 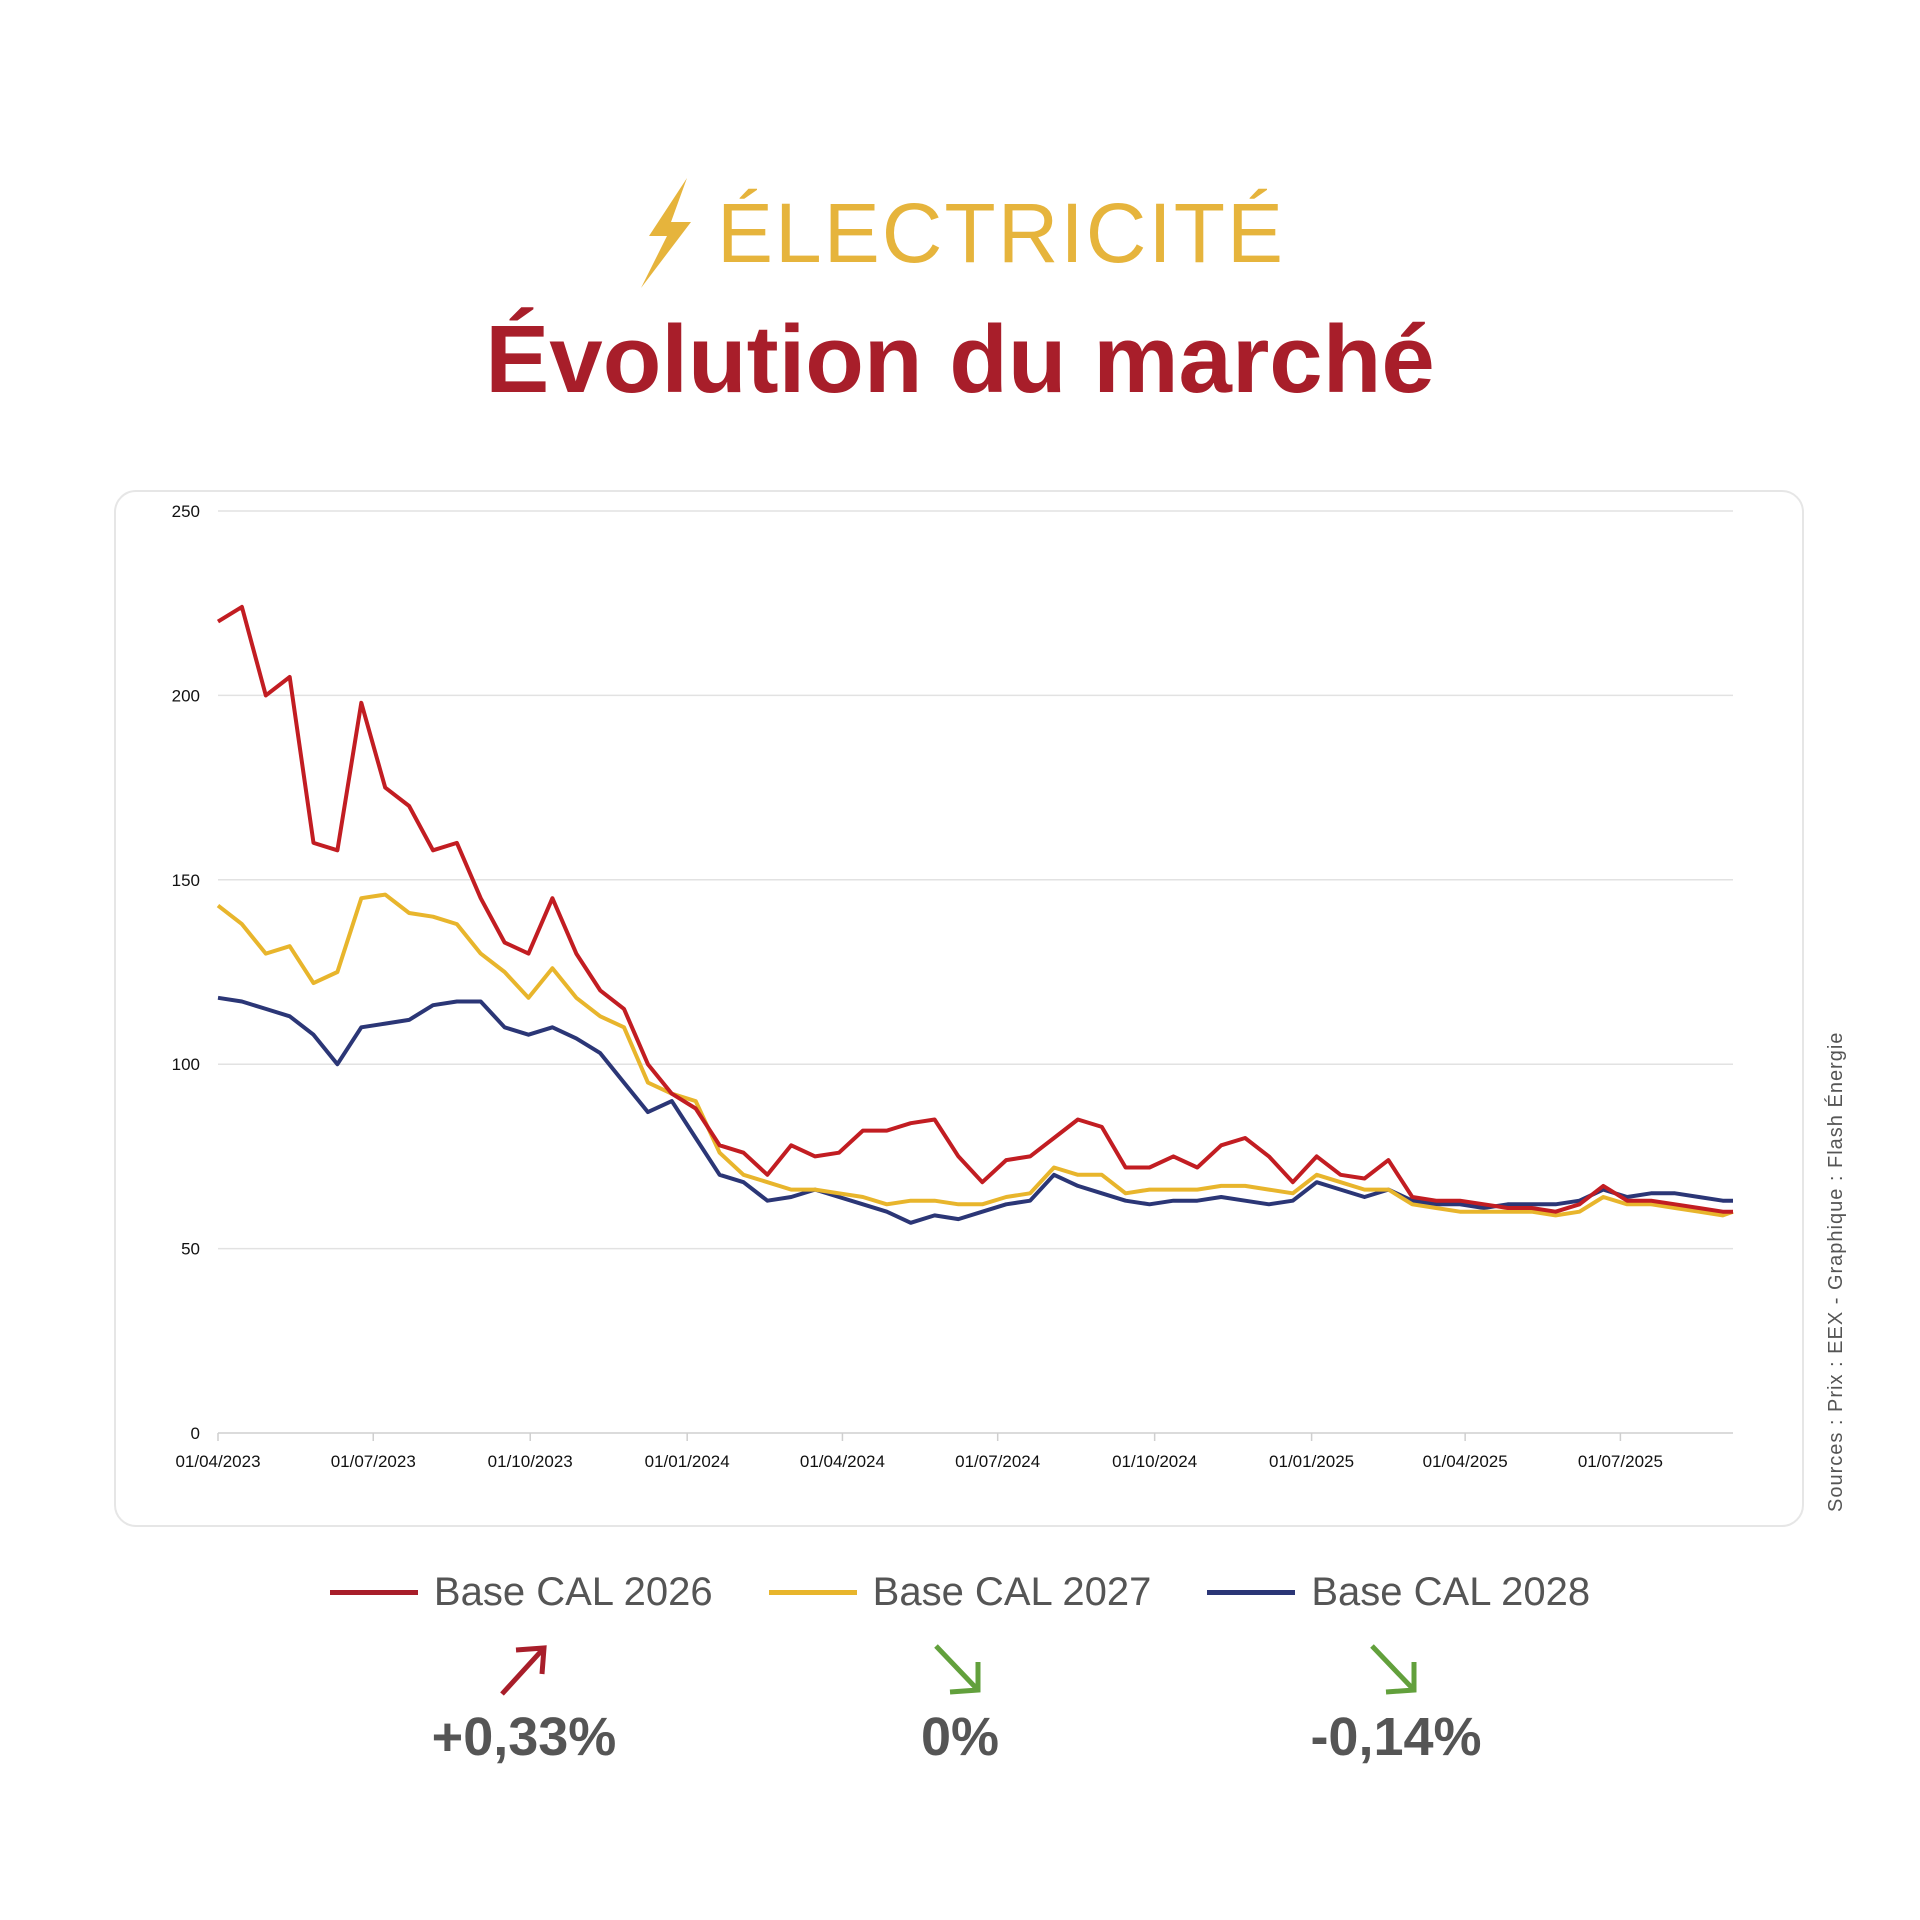 I want to click on change-value: -0,14%, so click(x=1396, y=1737).